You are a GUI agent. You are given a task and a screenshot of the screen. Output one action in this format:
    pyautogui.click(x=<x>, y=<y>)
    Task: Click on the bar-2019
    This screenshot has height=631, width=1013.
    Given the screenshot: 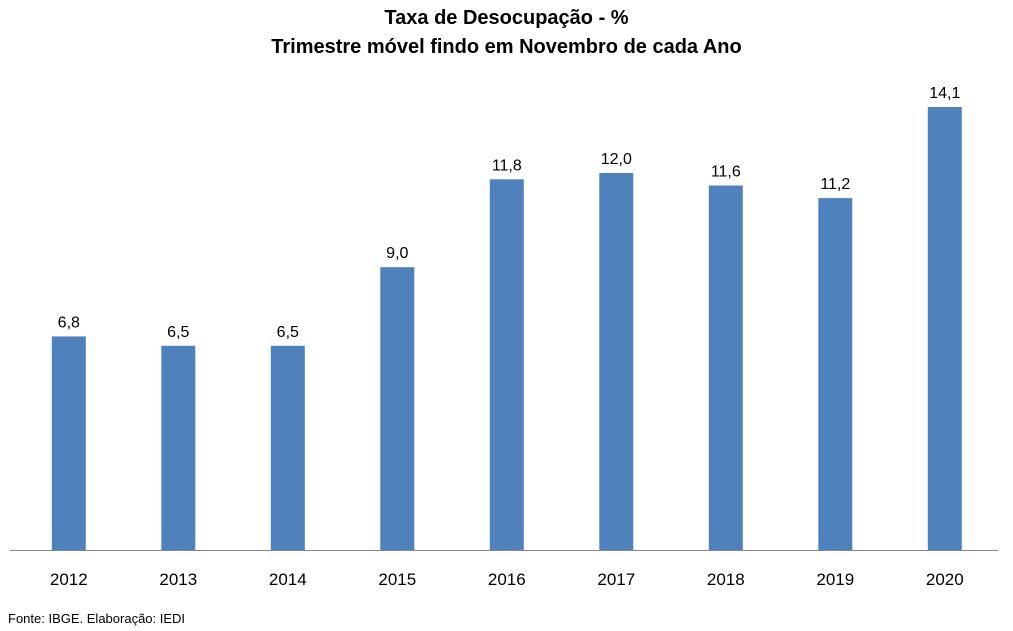 What is the action you would take?
    pyautogui.click(x=835, y=374)
    